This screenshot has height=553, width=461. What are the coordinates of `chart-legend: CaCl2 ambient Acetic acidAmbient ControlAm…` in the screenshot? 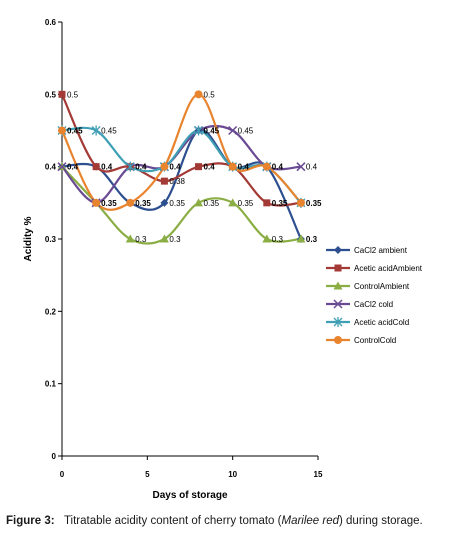 It's located at (374, 295).